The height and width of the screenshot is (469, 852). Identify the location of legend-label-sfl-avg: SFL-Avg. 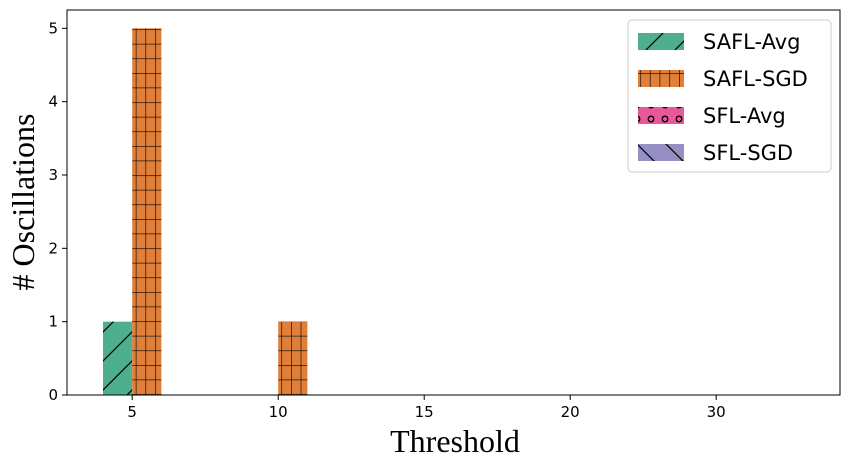
(744, 116).